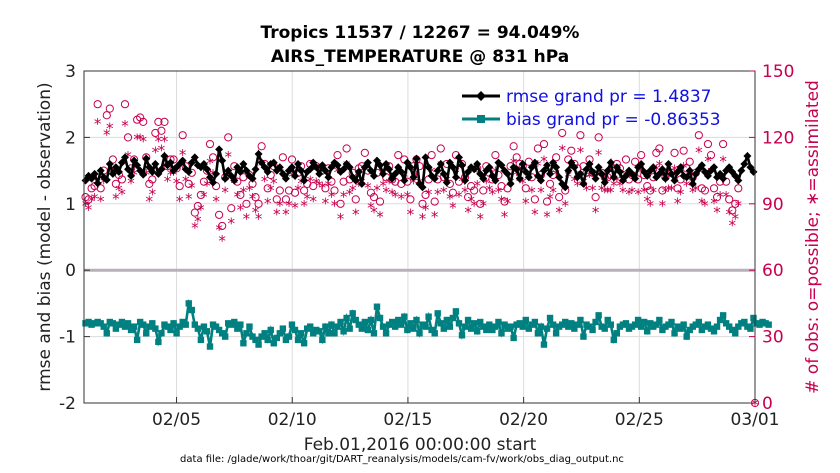 The height and width of the screenshot is (473, 840). What do you see at coordinates (420, 57) in the screenshot?
I see `chart-subtitle: AIRS_TEMPERATURE @ 831 hPa` at bounding box center [420, 57].